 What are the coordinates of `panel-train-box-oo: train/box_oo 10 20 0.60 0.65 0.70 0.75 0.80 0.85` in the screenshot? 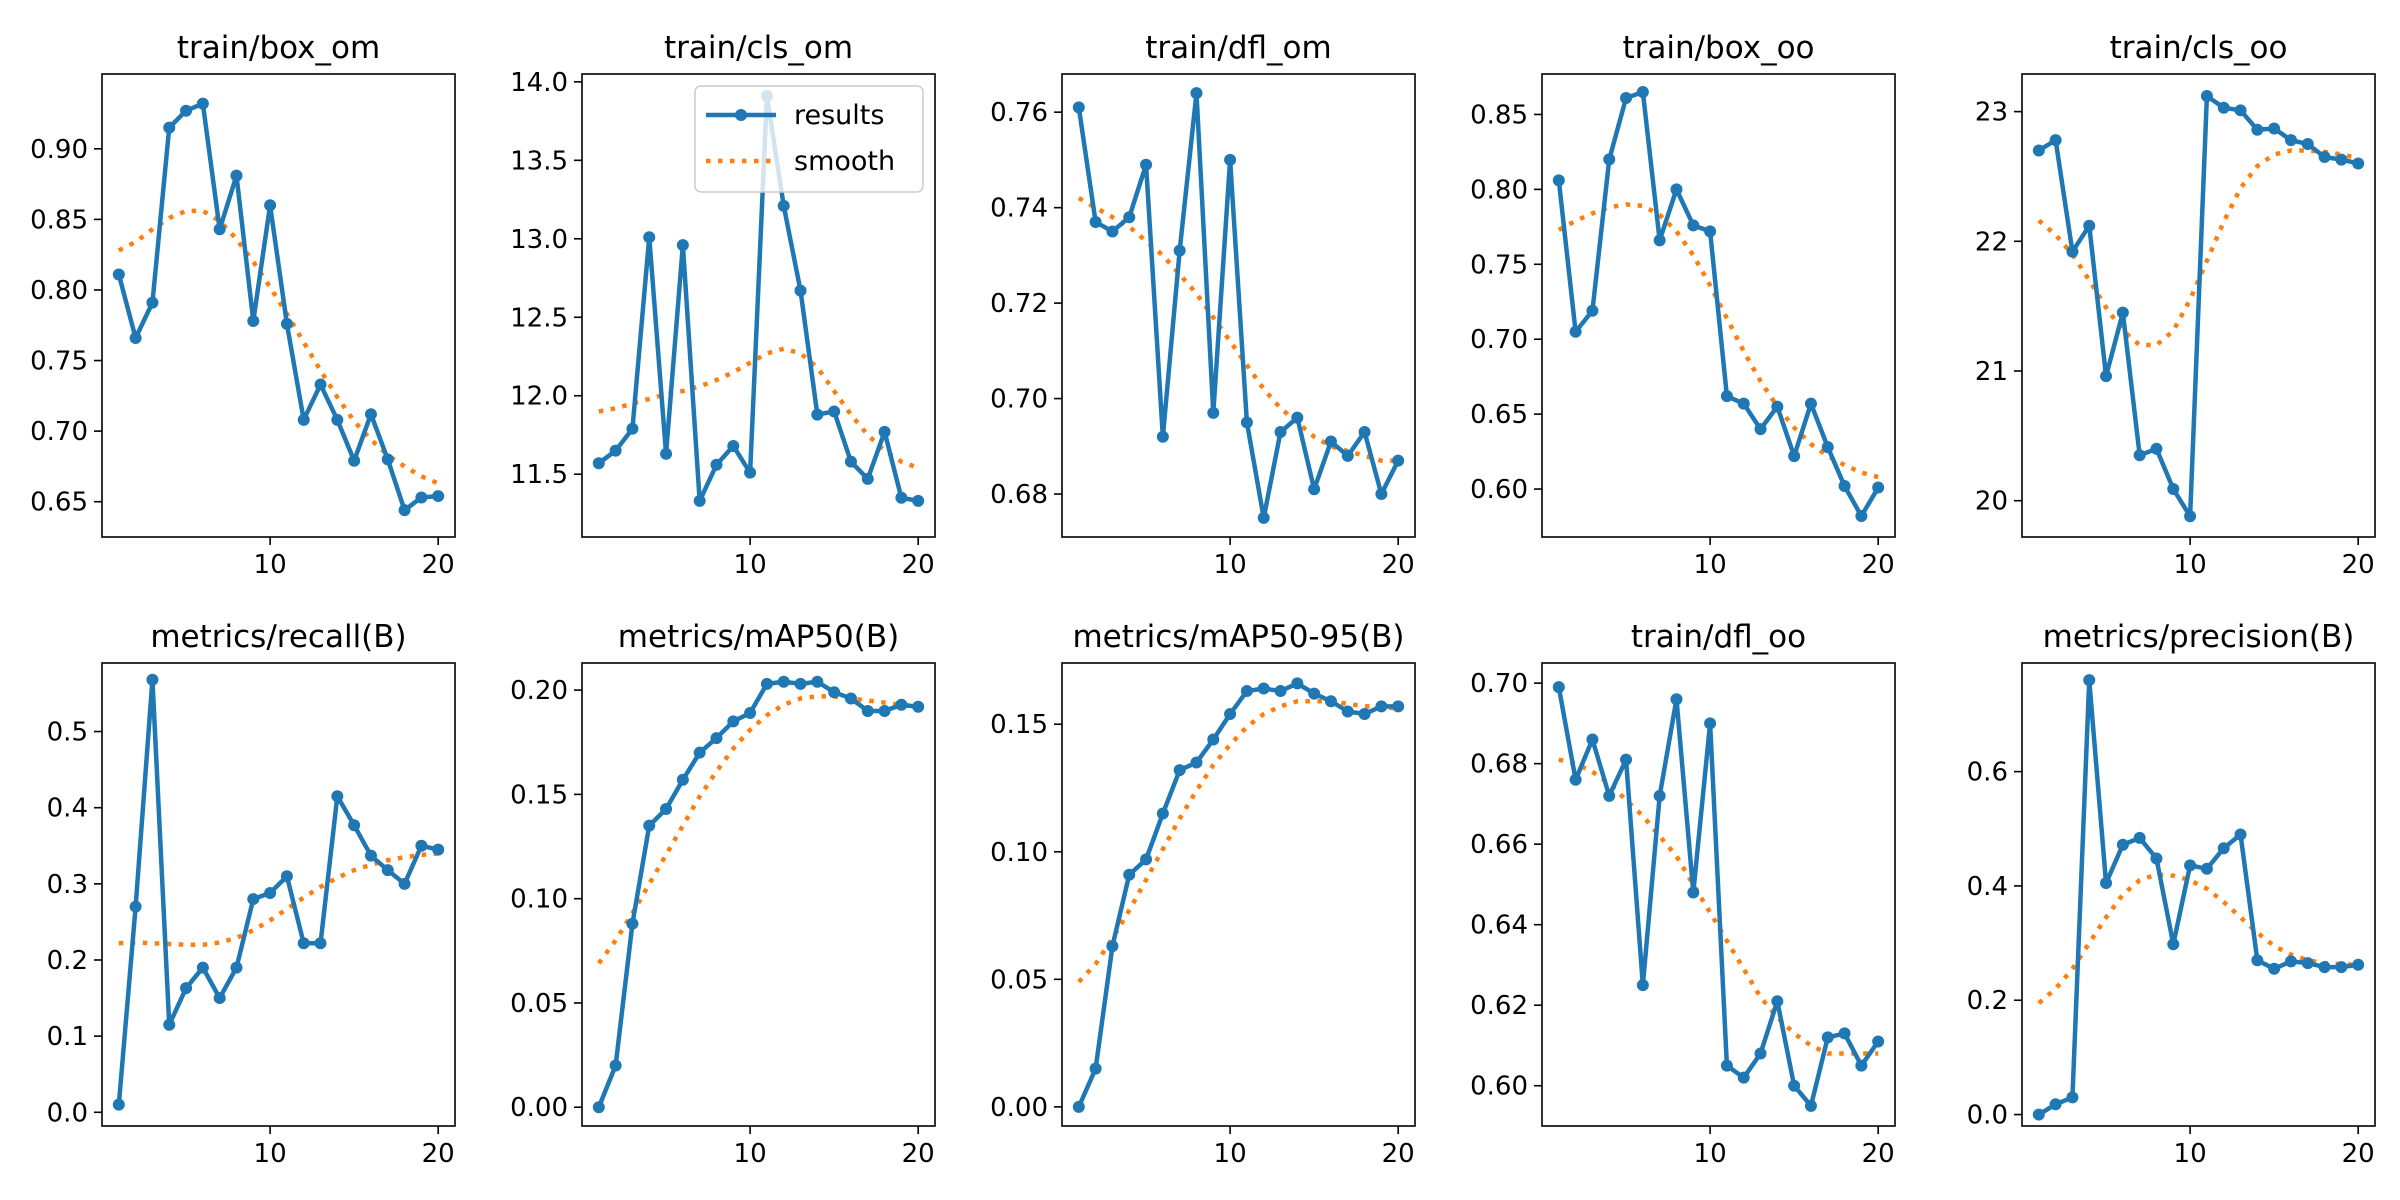 It's located at (1683, 305).